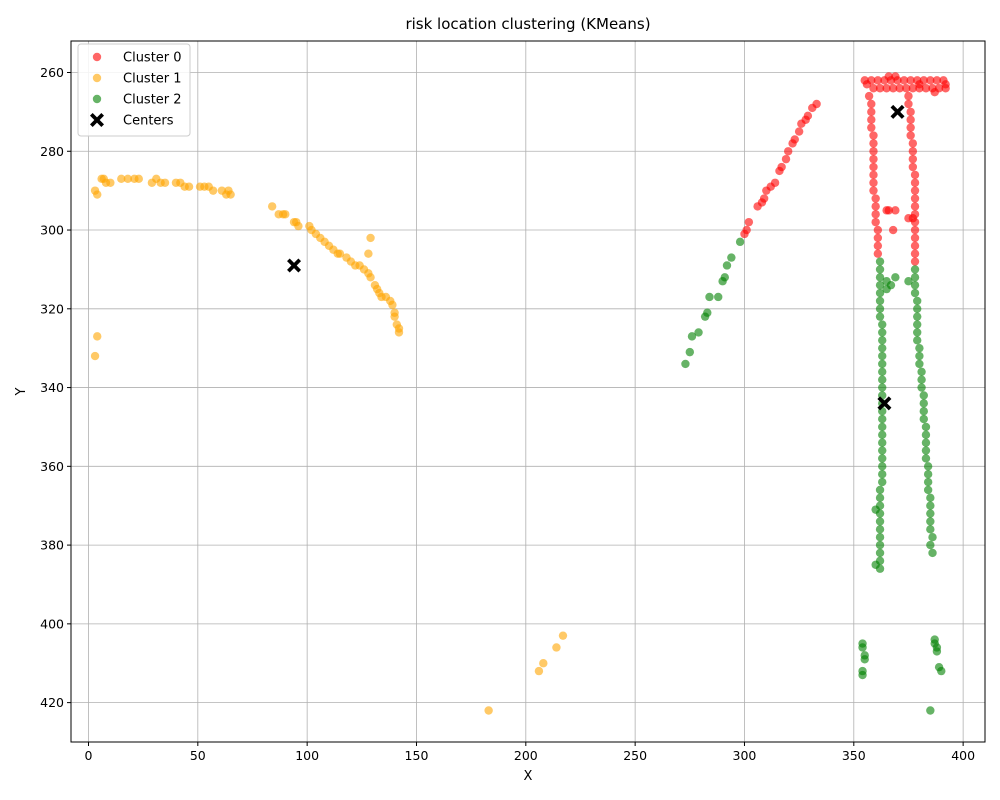  Describe the element at coordinates (152, 100) in the screenshot. I see `legend-label: Cluster 2` at that location.